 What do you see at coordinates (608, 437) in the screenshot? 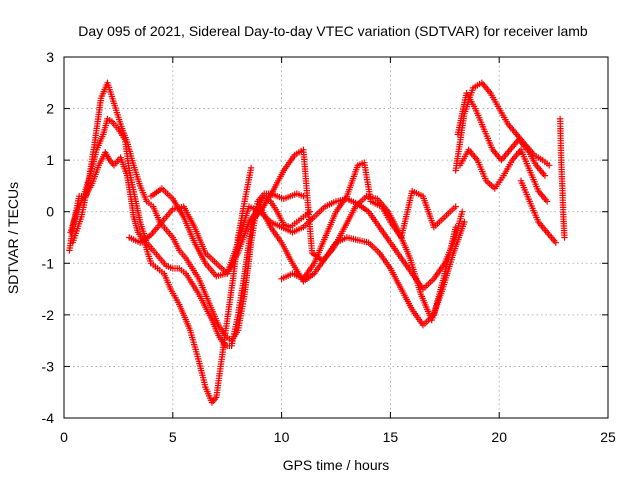
I see `x-tick-label: 25` at bounding box center [608, 437].